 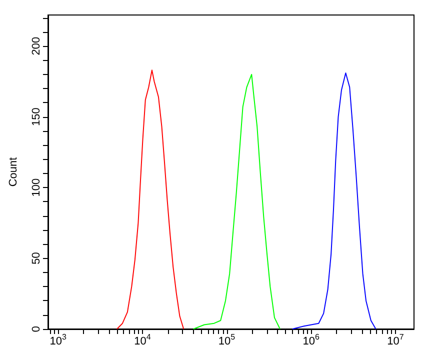 I want to click on y-tick-label: 0, so click(x=36, y=329).